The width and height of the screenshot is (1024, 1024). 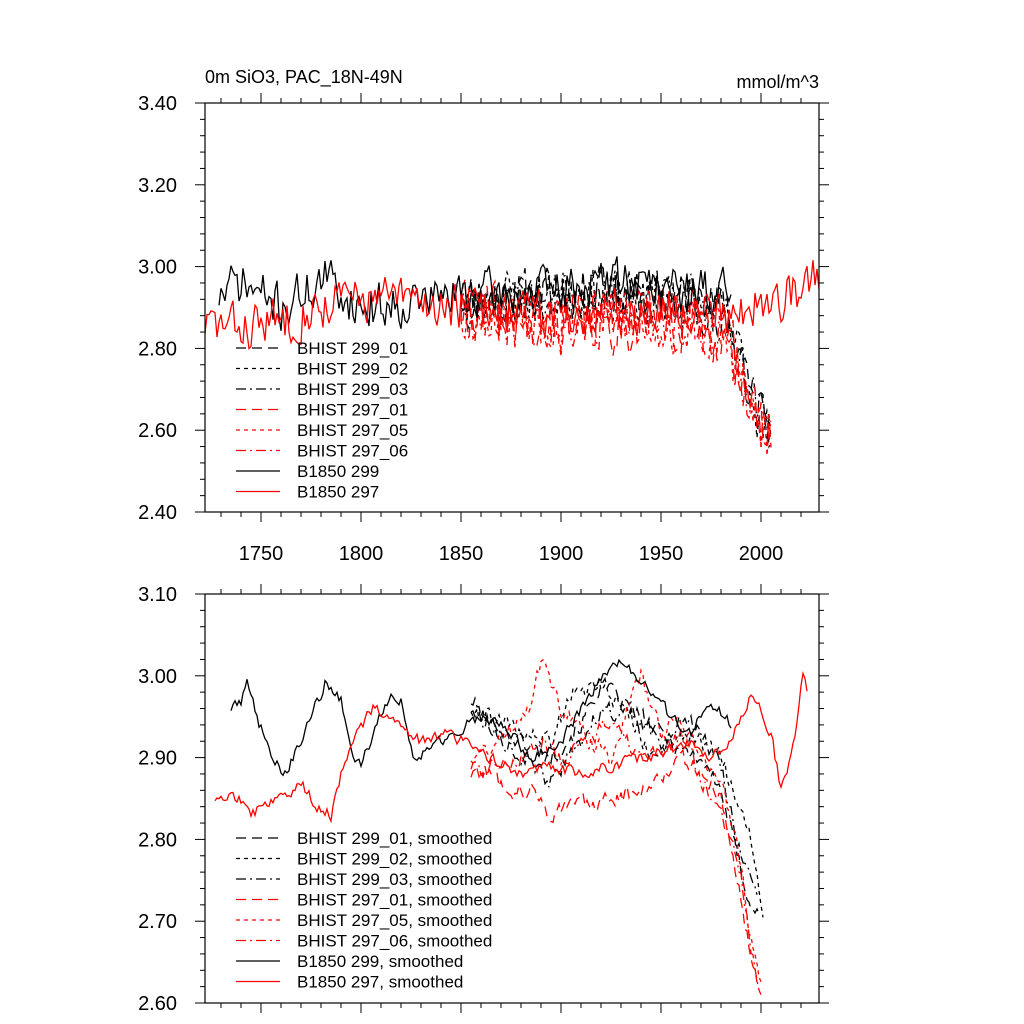 I want to click on legend-label: BHIST 297_05, smoothed, so click(x=394, y=920).